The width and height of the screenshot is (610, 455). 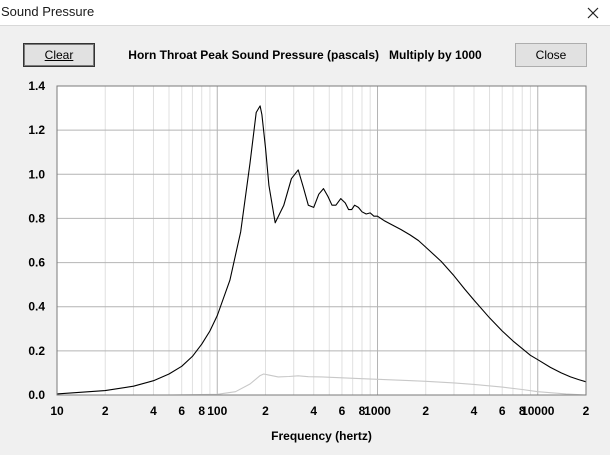 What do you see at coordinates (36, 86) in the screenshot?
I see `y-tick-label: 1.4` at bounding box center [36, 86].